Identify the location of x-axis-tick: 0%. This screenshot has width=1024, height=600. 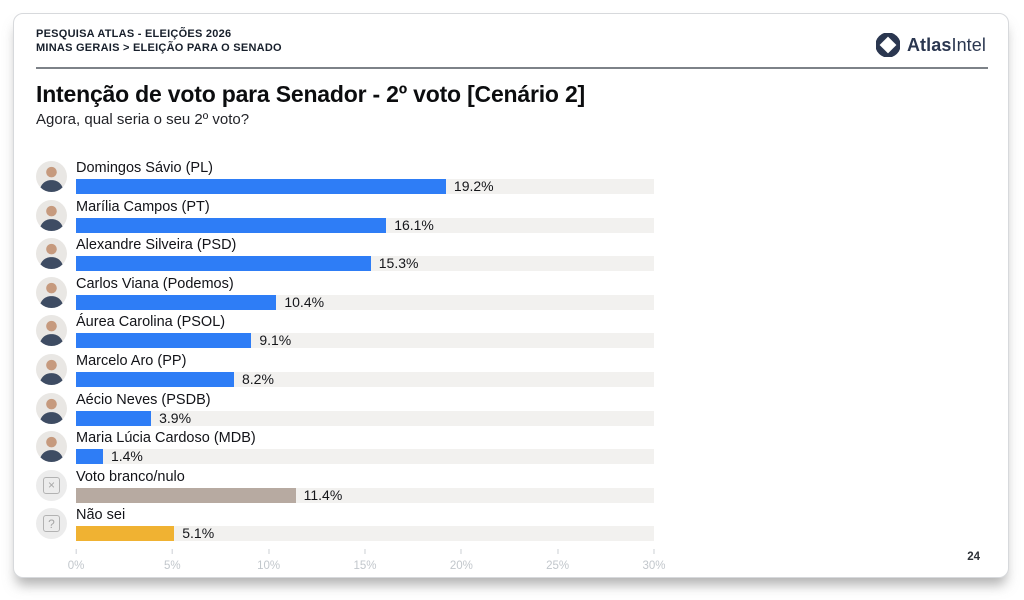
(76, 561).